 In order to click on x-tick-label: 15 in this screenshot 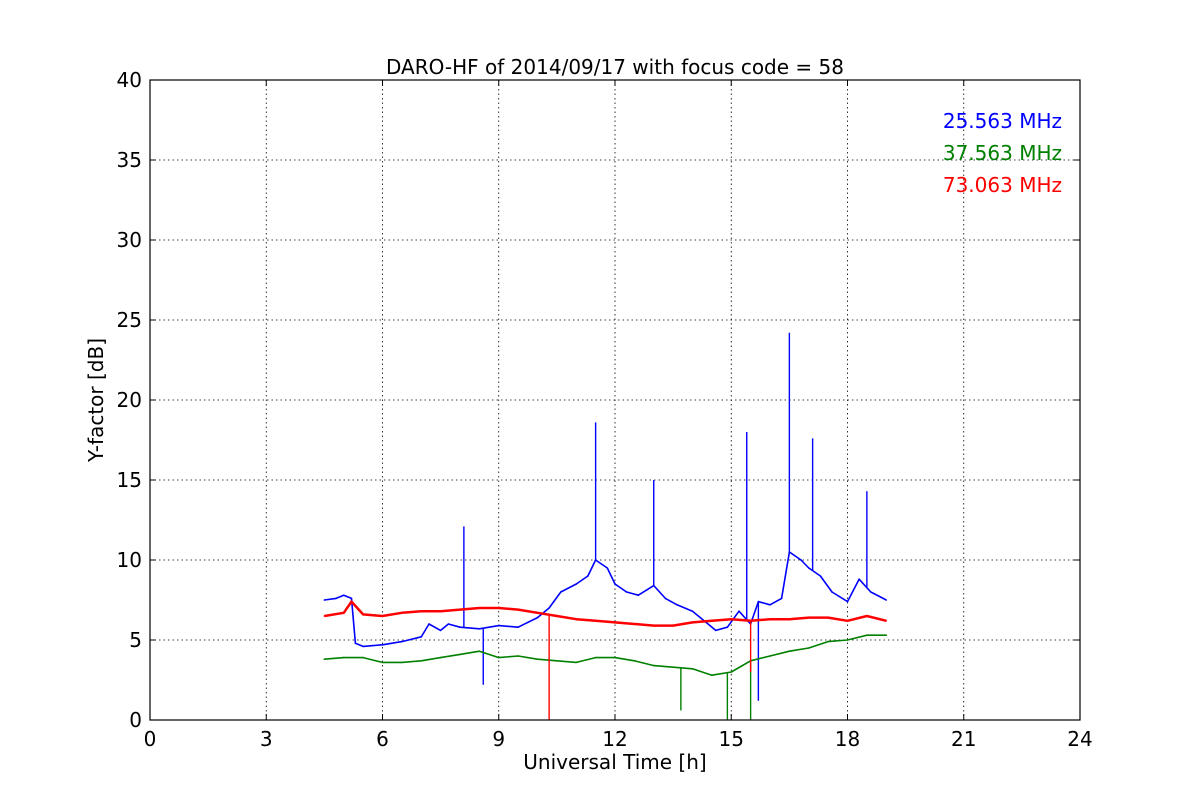, I will do `click(731, 739)`.